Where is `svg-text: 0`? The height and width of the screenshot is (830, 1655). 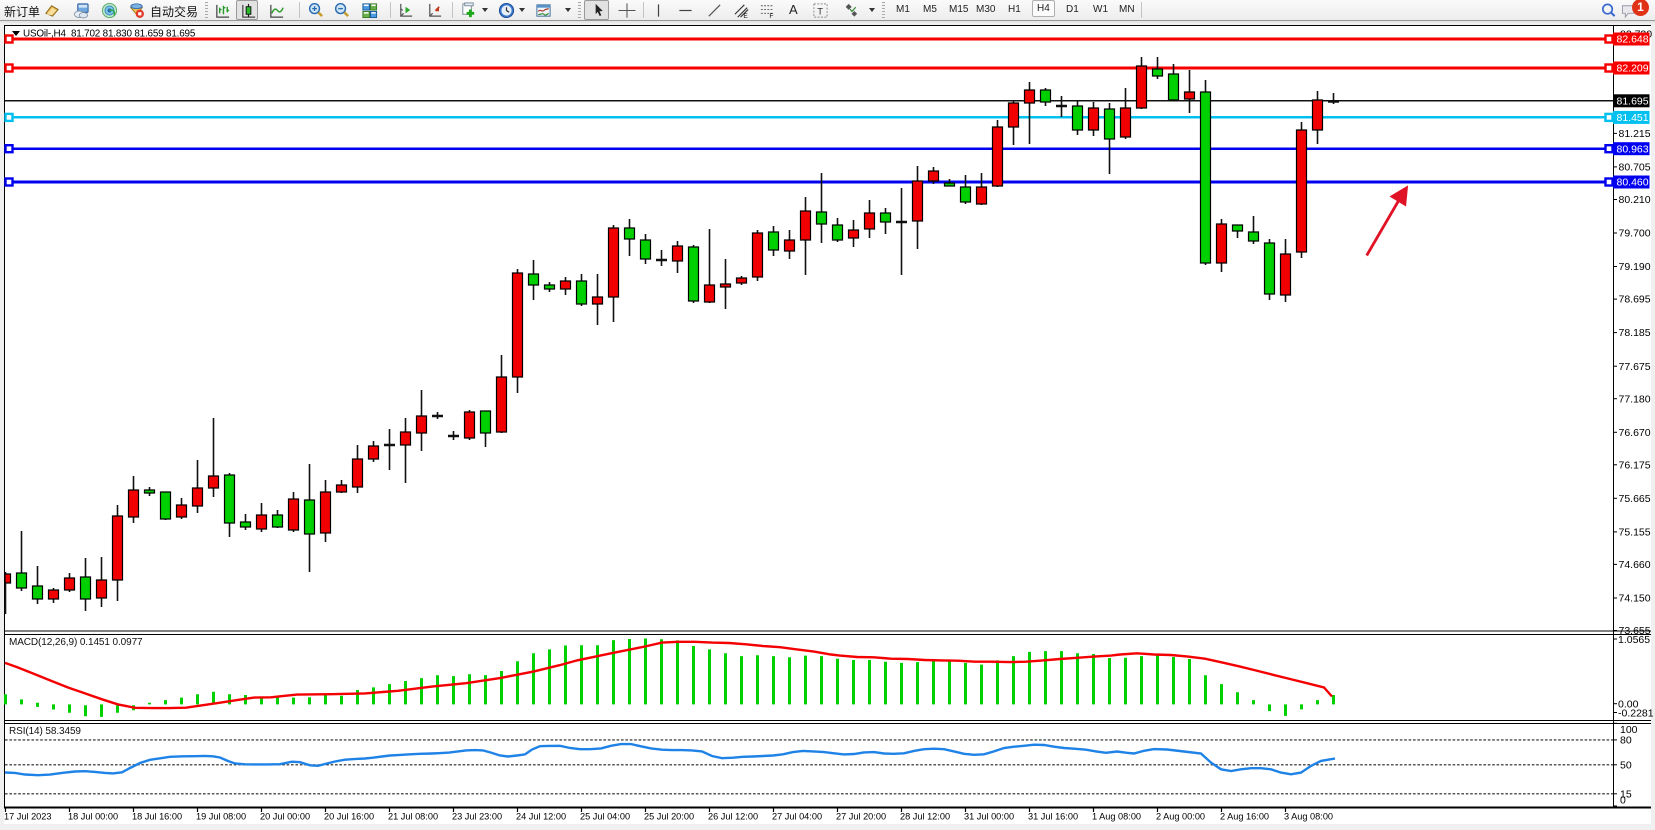 svg-text: 0 is located at coordinates (1623, 800).